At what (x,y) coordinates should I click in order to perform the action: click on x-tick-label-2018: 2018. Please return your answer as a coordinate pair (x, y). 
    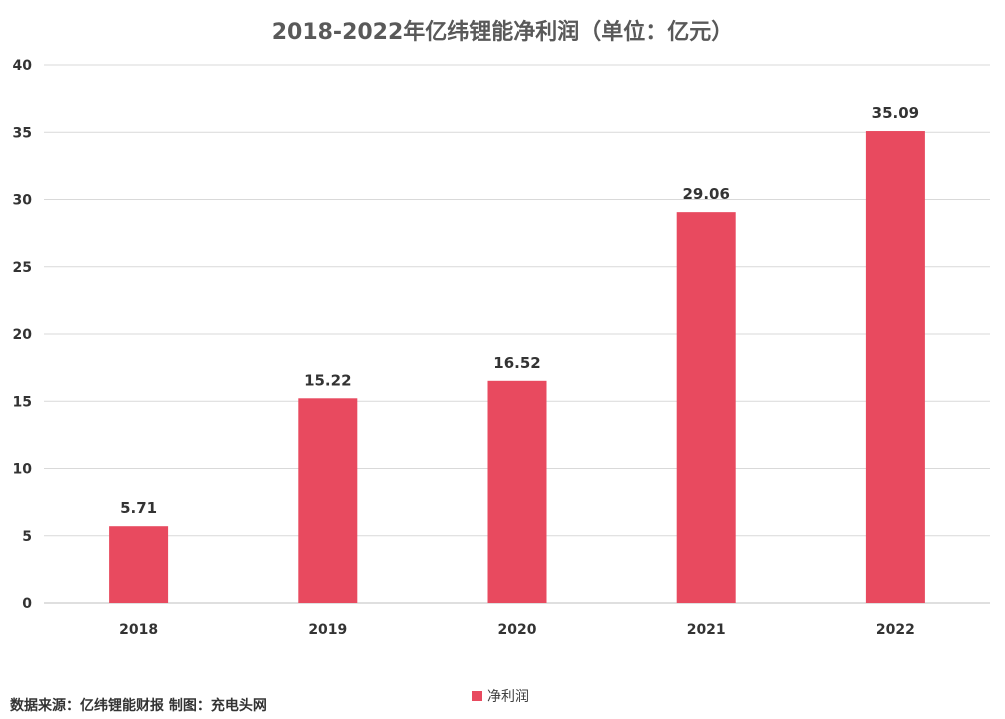
    Looking at the image, I should click on (138, 630).